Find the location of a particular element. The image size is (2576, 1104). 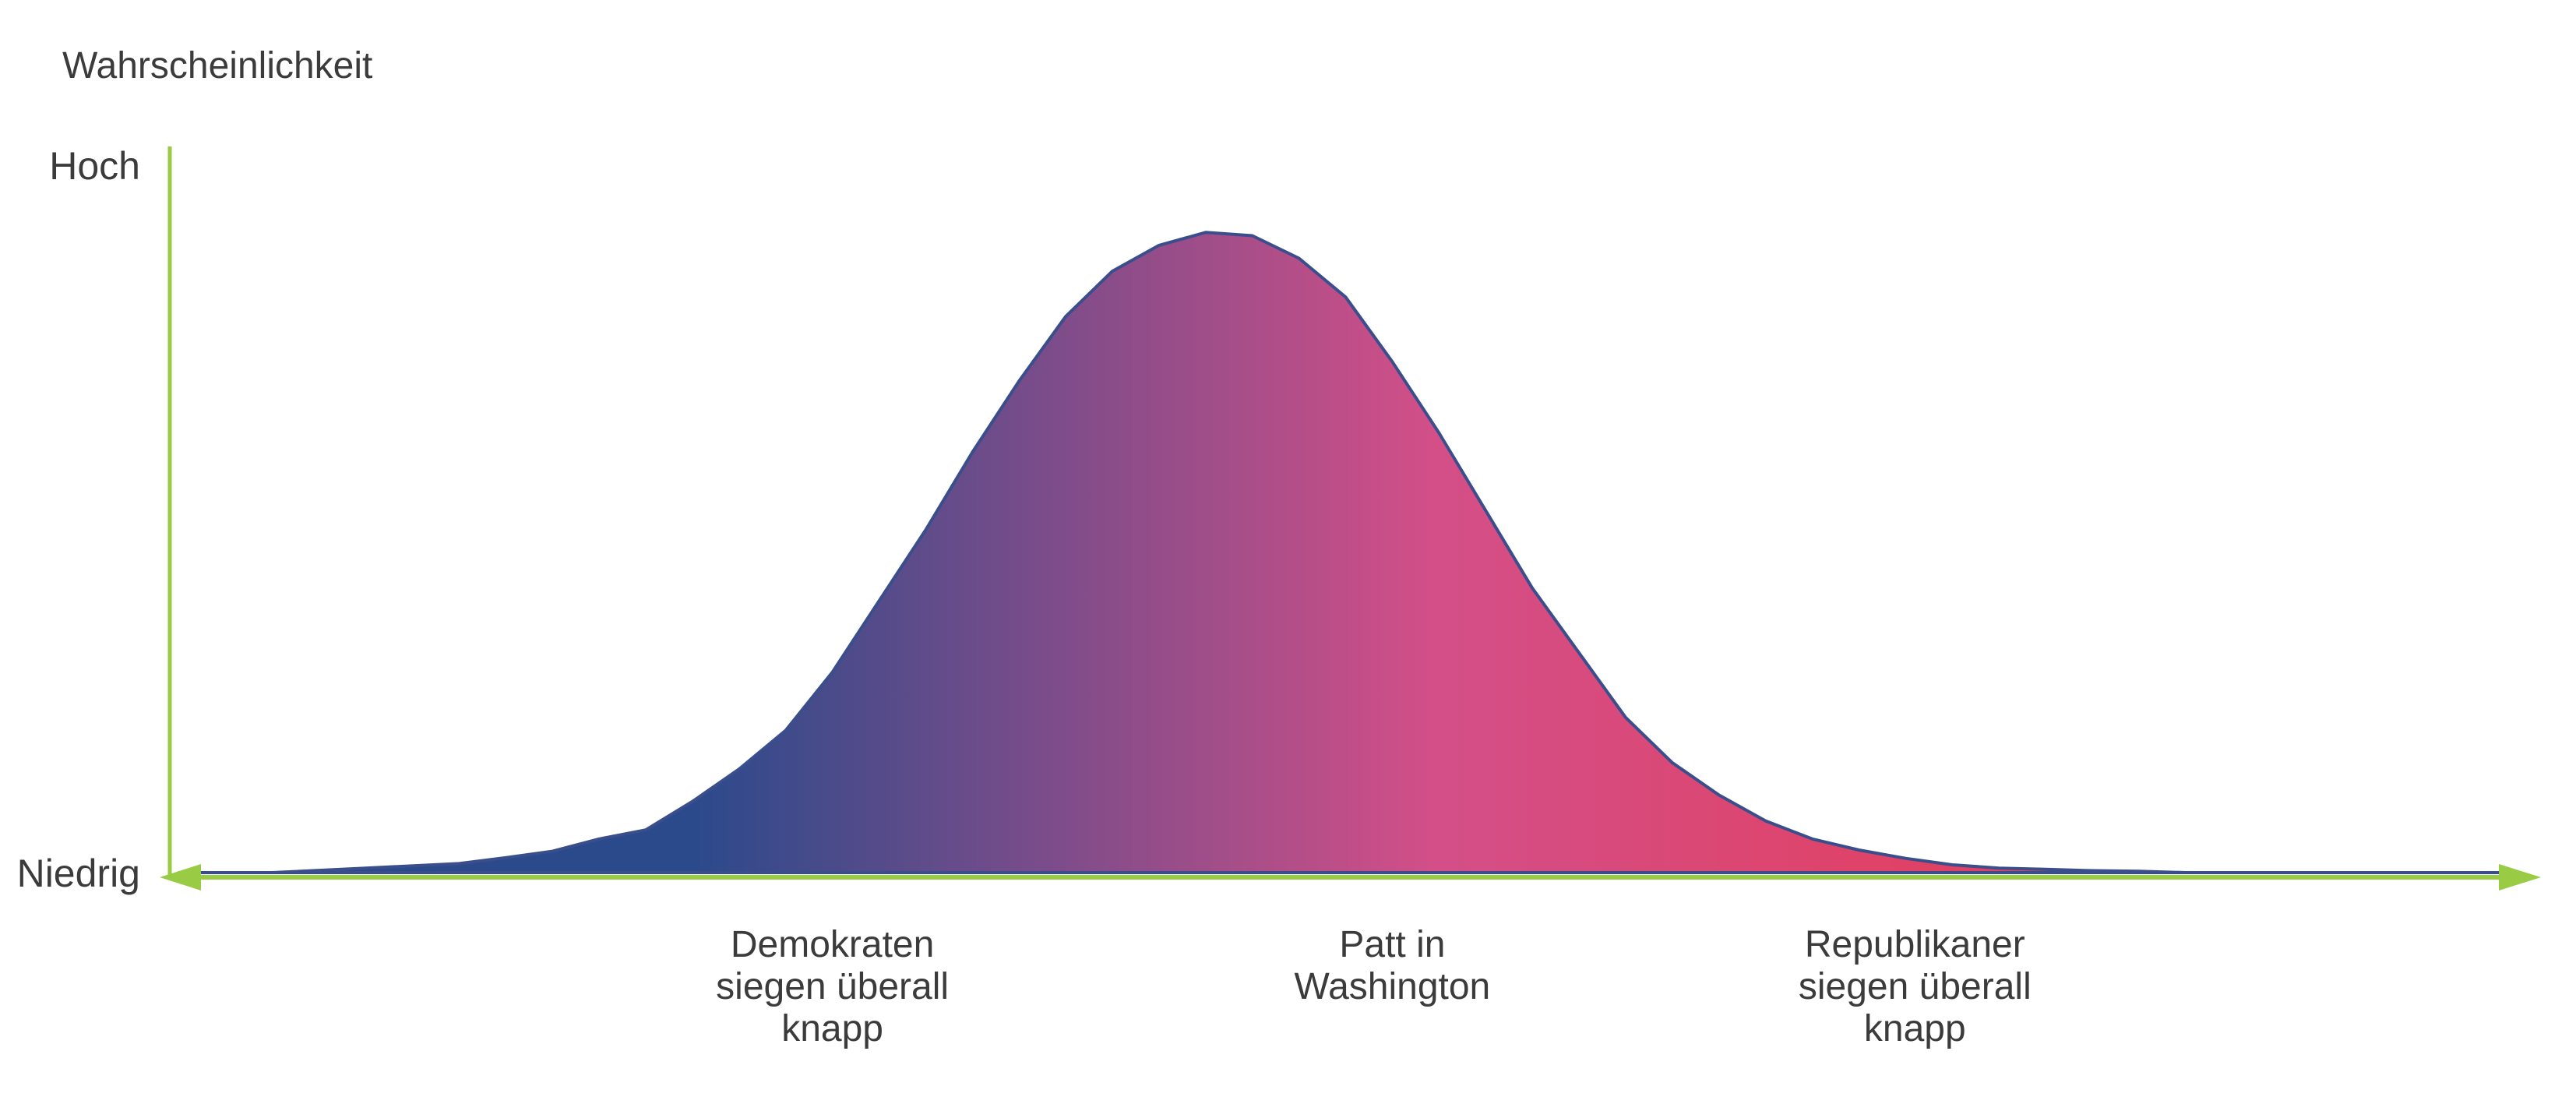

x-category-label-3: Republikaner siegen überall knapp is located at coordinates (1915, 987).